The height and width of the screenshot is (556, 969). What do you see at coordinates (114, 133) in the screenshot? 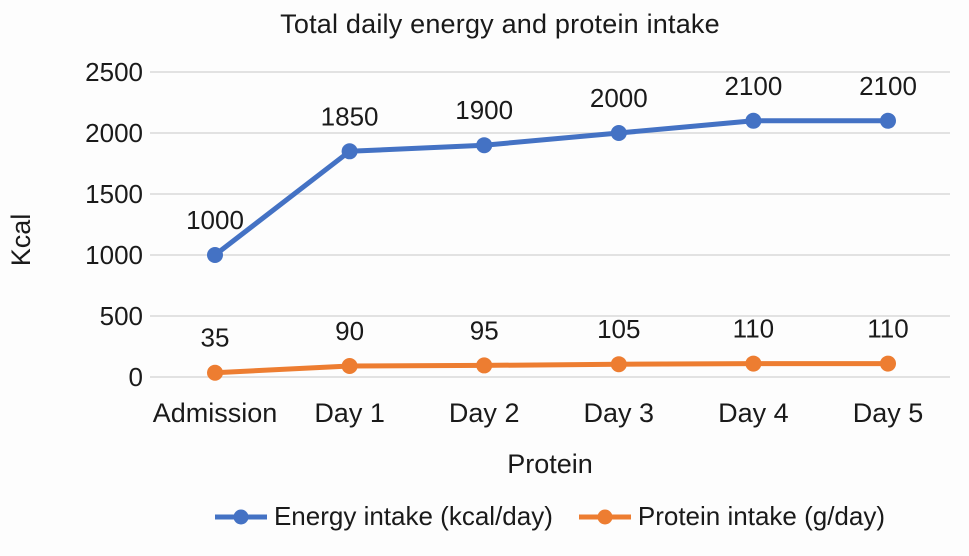
I see `y-tick-label: 2000` at bounding box center [114, 133].